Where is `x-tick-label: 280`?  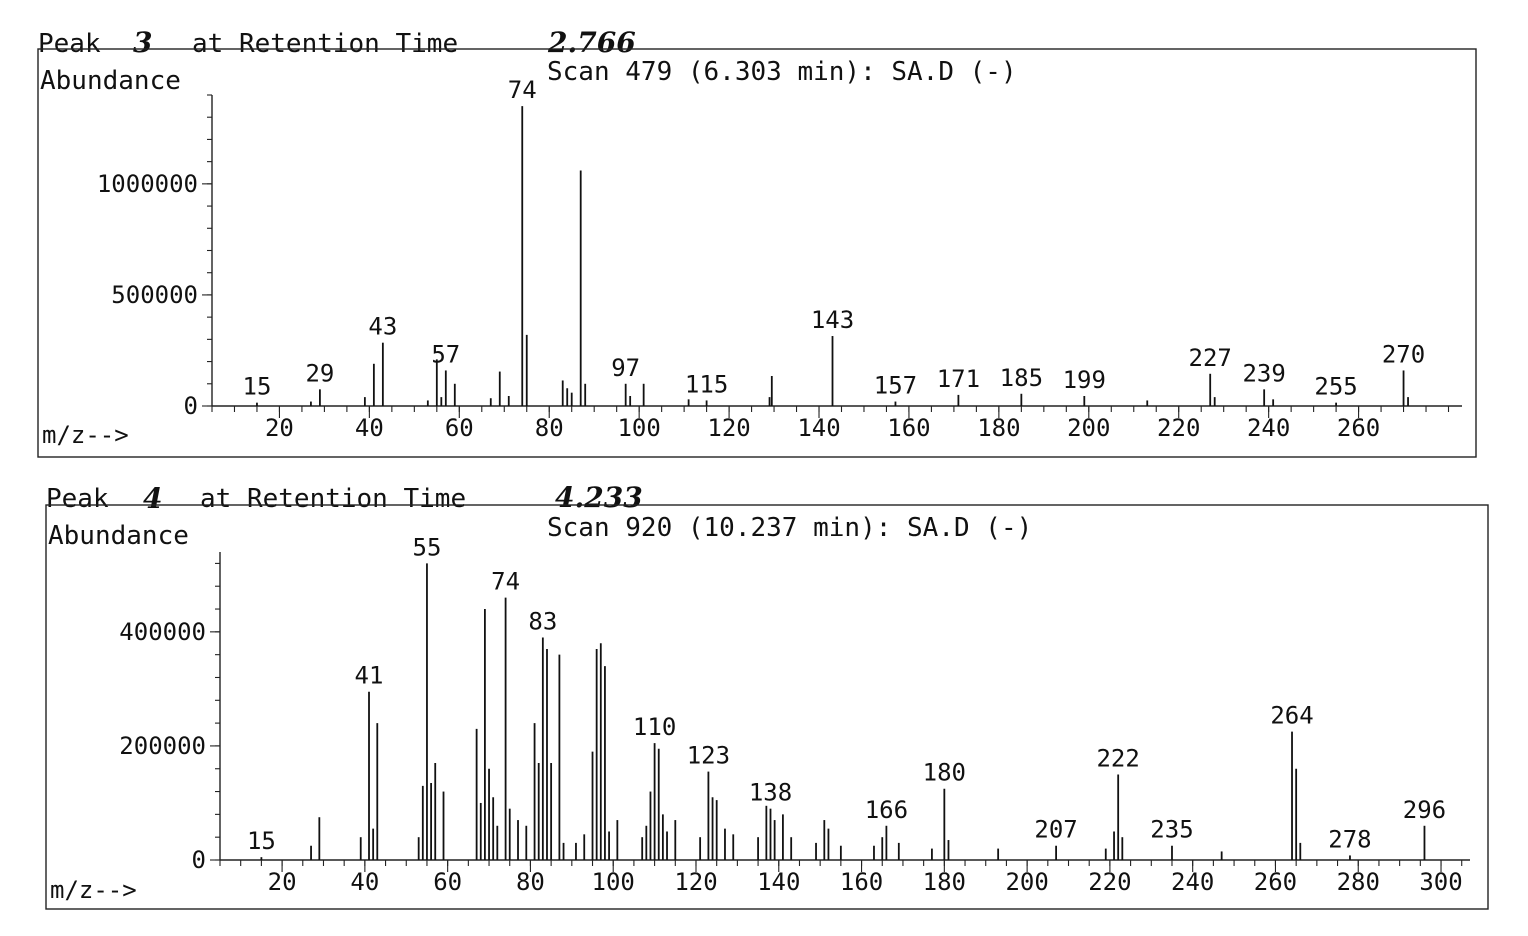
x-tick-label: 280 is located at coordinates (1358, 882).